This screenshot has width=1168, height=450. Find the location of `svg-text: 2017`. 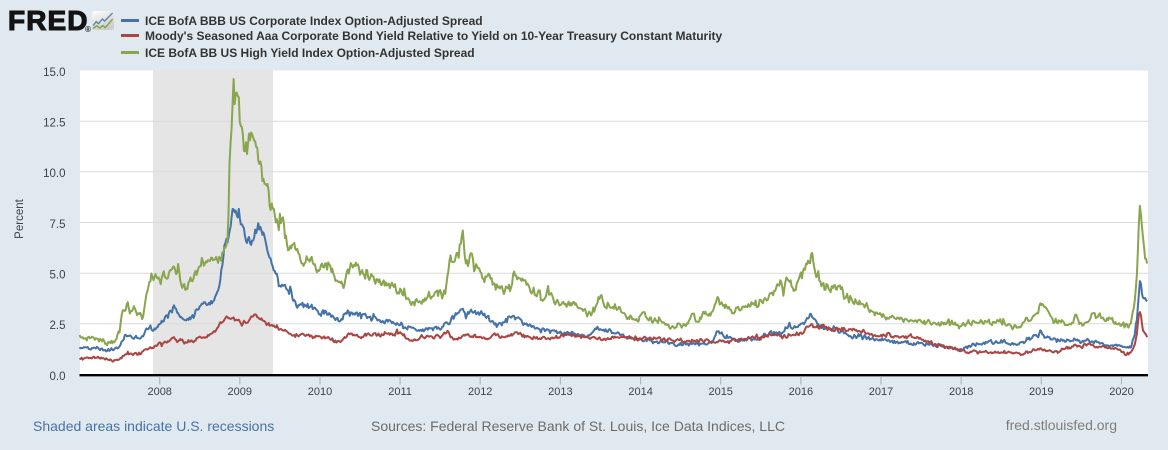

svg-text: 2017 is located at coordinates (881, 392).